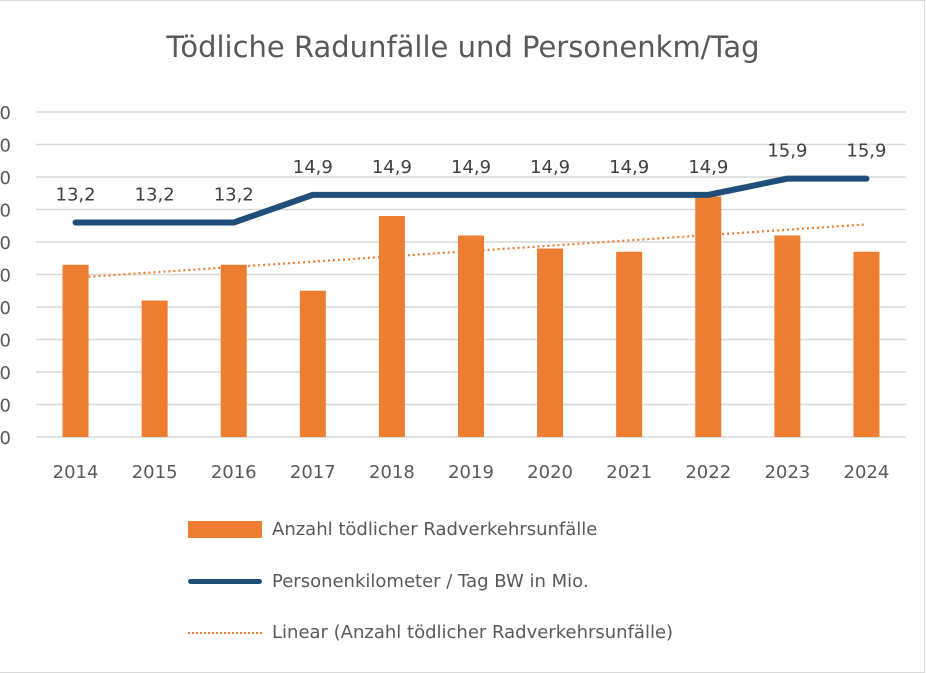 The width and height of the screenshot is (926, 673). Describe the element at coordinates (234, 472) in the screenshot. I see `x-tick-label: 2016` at that location.